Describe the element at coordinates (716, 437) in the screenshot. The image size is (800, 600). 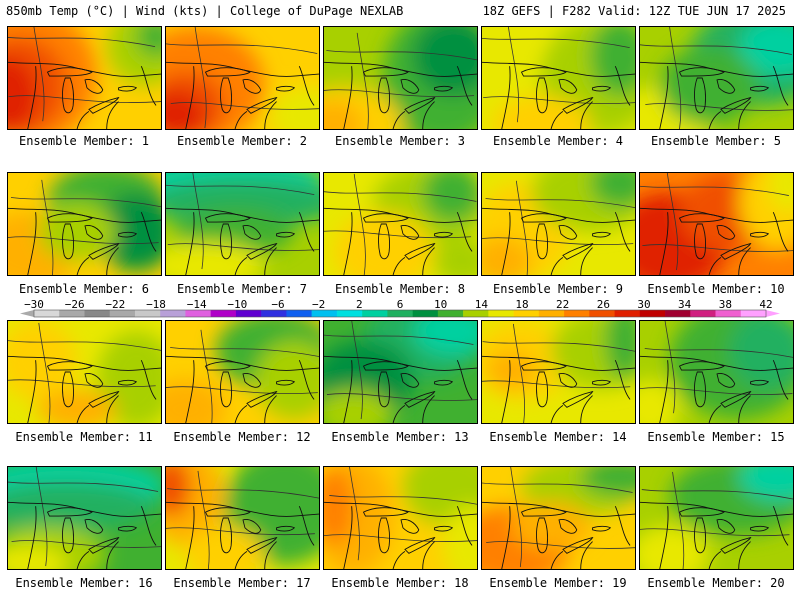
I see `ensemble-member-label: Ensemble Member: 15` at that location.